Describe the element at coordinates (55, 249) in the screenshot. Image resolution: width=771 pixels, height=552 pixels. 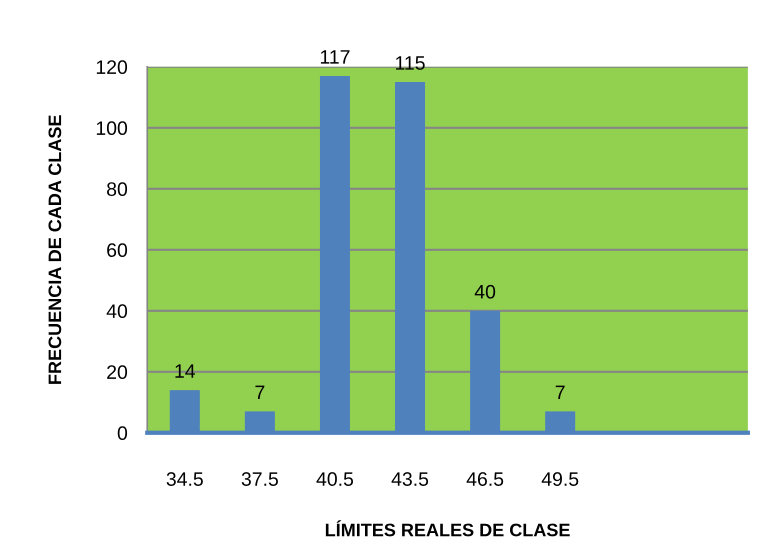
I see `y-axis-title: FRECUENCIA DE CADA CLASE` at that location.